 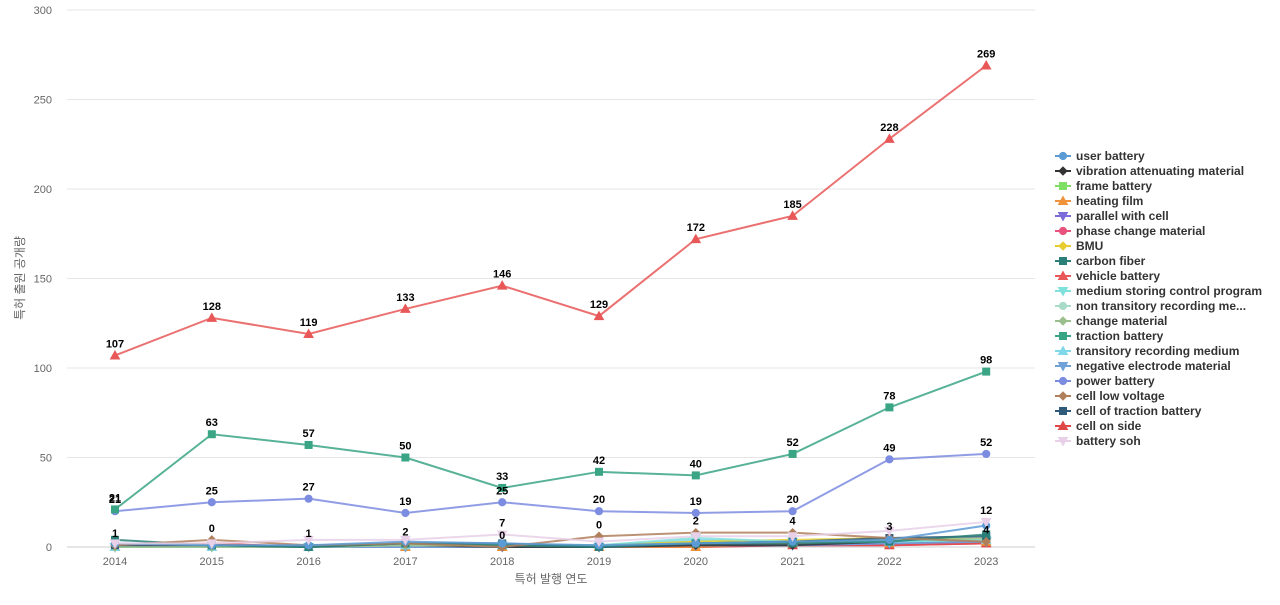 I want to click on y-tick-label: 250, so click(x=43, y=101).